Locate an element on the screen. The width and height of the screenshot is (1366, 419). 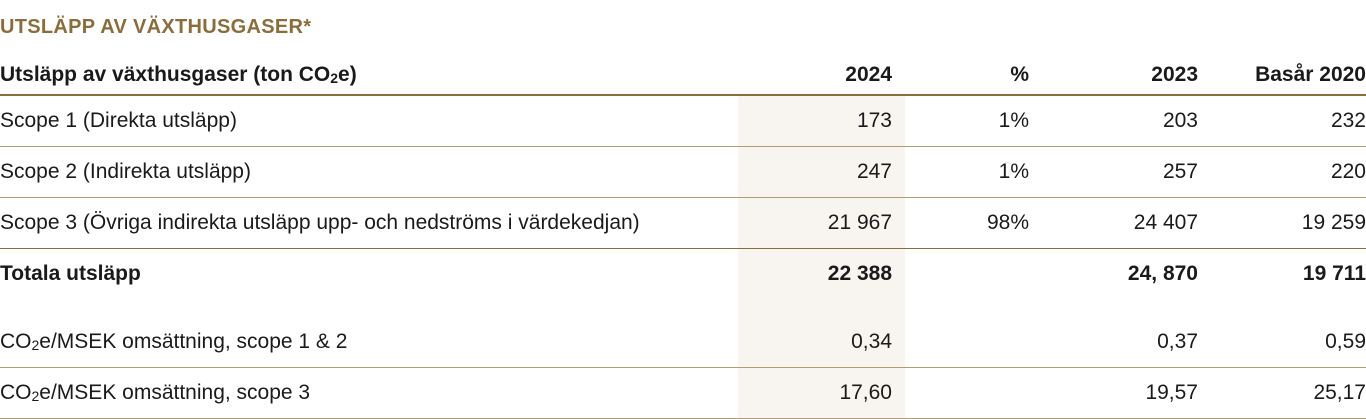
value-percent: 98% is located at coordinates (1007, 222).